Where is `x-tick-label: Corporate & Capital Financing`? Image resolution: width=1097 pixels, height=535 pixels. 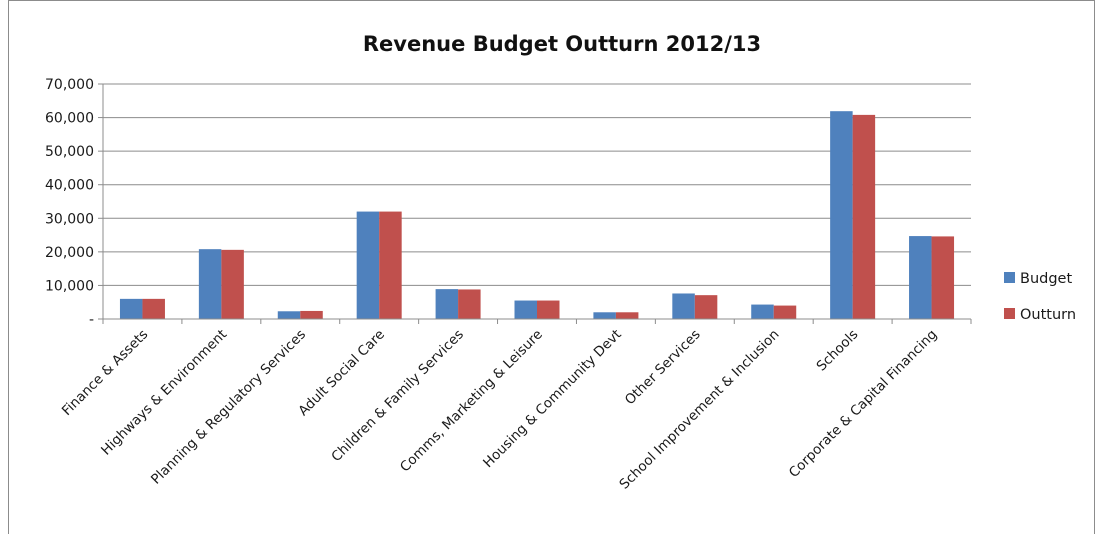 x-tick-label: Corporate & Capital Financing is located at coordinates (863, 404).